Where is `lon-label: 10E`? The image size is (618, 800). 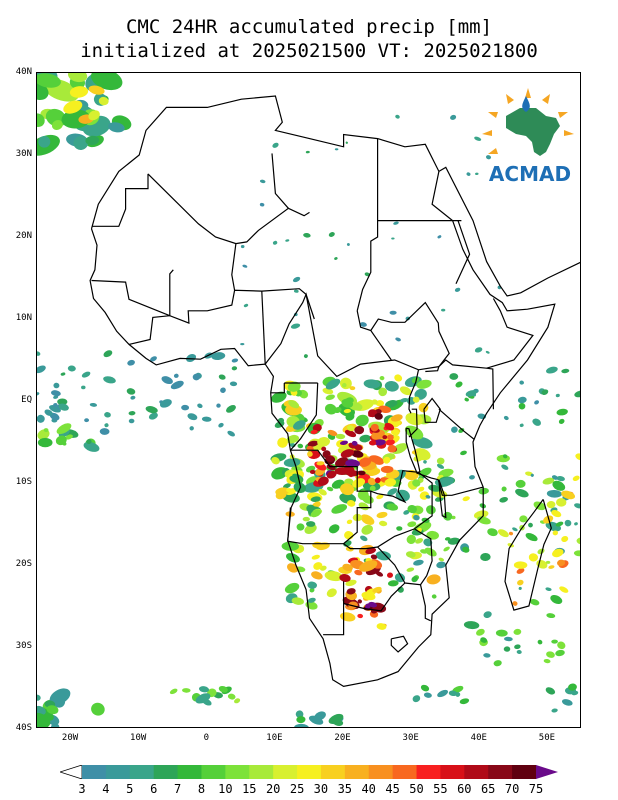 lon-label: 10E is located at coordinates (274, 738).